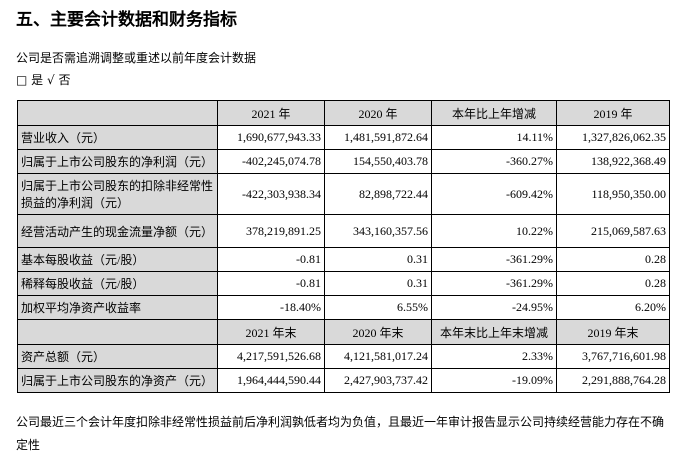  Describe the element at coordinates (378, 356) in the screenshot. I see `cell-value: 4,121,581,017.24` at that location.